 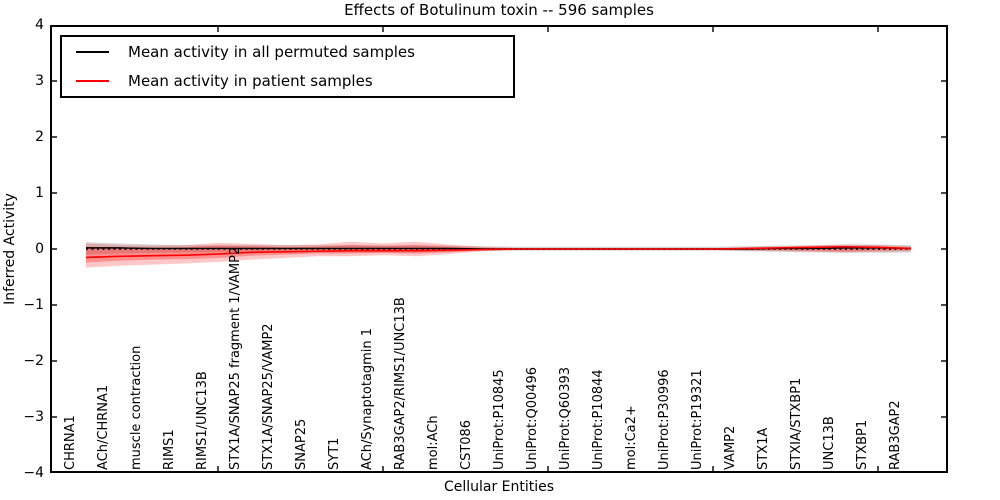 I want to click on x-tick-label: RIMS1, so click(x=169, y=449).